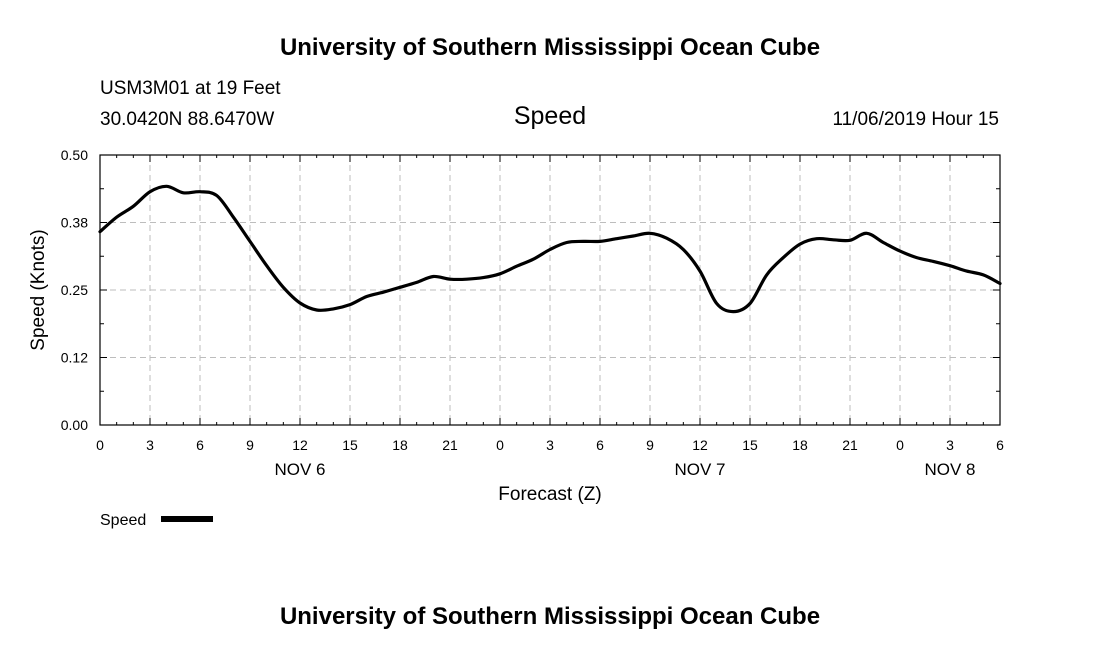 This screenshot has width=1100, height=650. What do you see at coordinates (915, 119) in the screenshot?
I see `timestamp-label: 11/06/2019 Hour 15` at bounding box center [915, 119].